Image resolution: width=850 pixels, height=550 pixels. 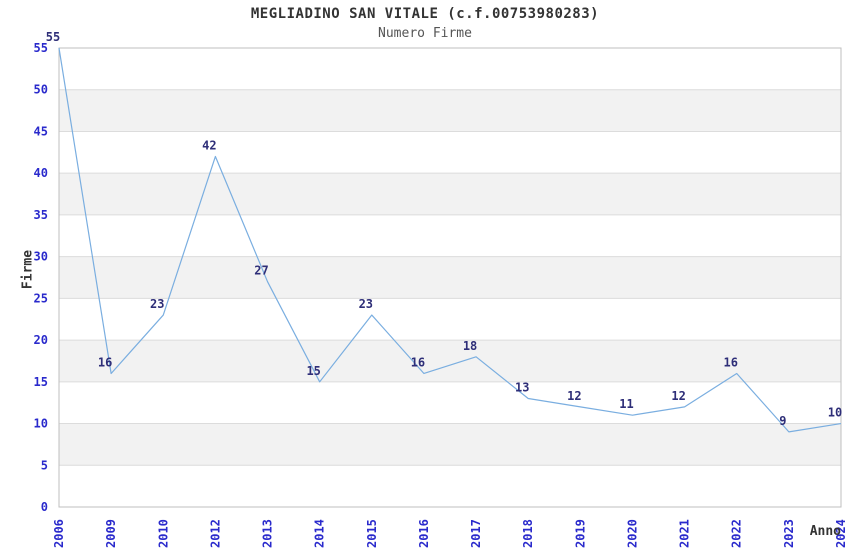 What do you see at coordinates (632, 533) in the screenshot?
I see `x-tick-label: 2020` at bounding box center [632, 533].